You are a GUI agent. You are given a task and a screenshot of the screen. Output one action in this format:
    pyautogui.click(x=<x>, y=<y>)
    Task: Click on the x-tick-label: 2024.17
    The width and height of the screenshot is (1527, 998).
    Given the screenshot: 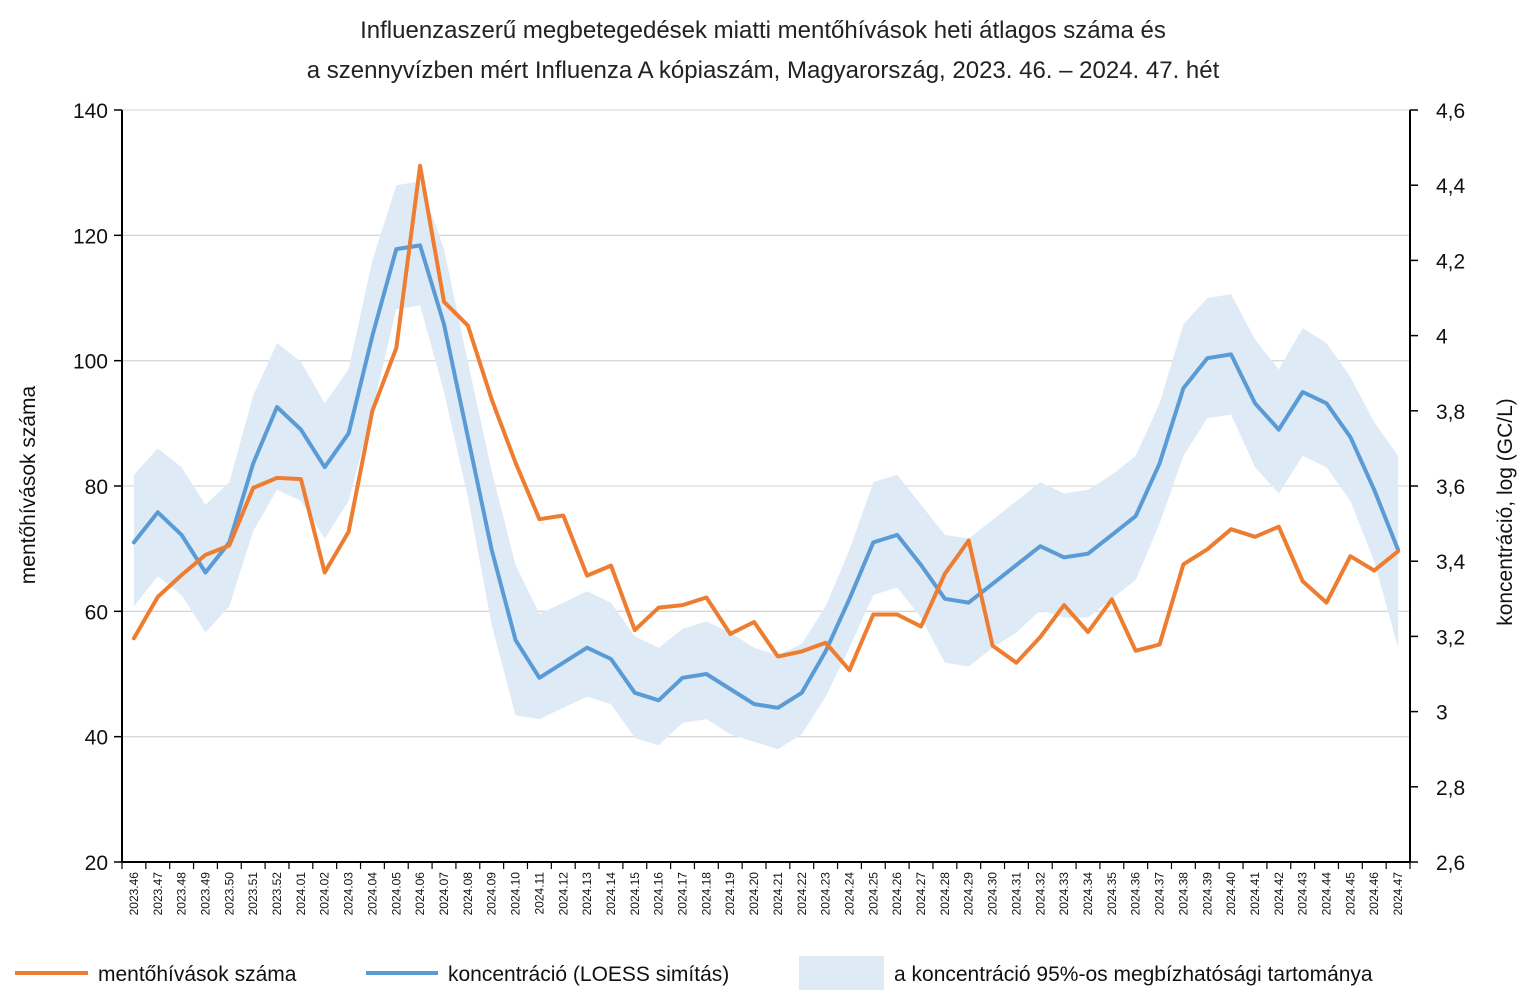 What is the action you would take?
    pyautogui.click(x=683, y=894)
    